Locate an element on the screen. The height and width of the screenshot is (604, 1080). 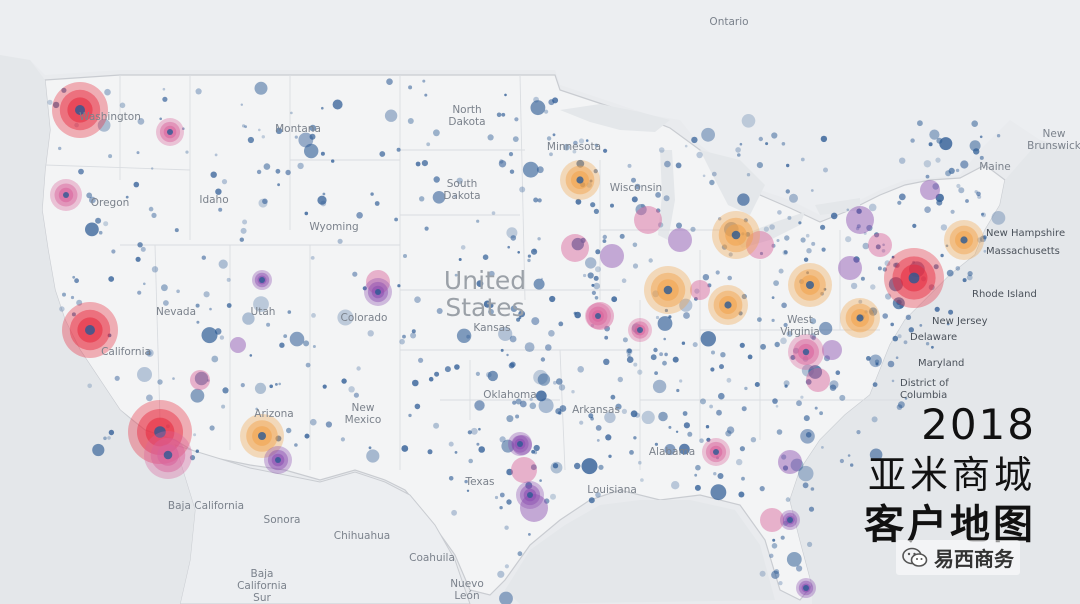
label-chihuahua: Chihuahua is located at coordinates (362, 536).